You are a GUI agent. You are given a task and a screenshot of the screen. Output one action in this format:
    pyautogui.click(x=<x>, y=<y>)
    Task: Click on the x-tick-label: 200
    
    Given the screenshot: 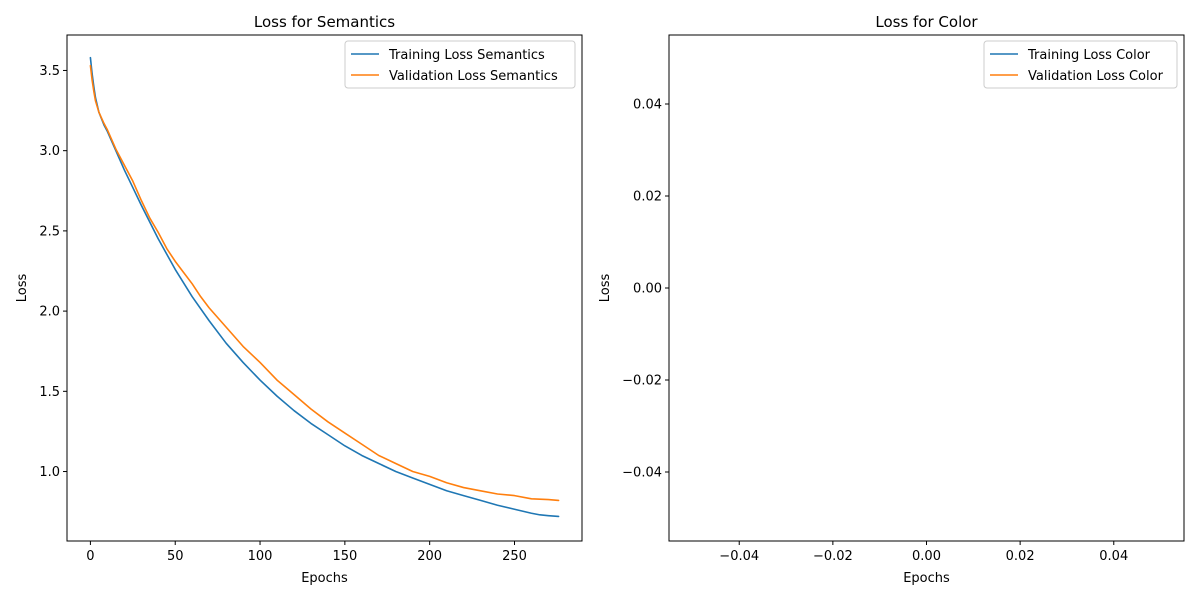 What is the action you would take?
    pyautogui.click(x=429, y=556)
    